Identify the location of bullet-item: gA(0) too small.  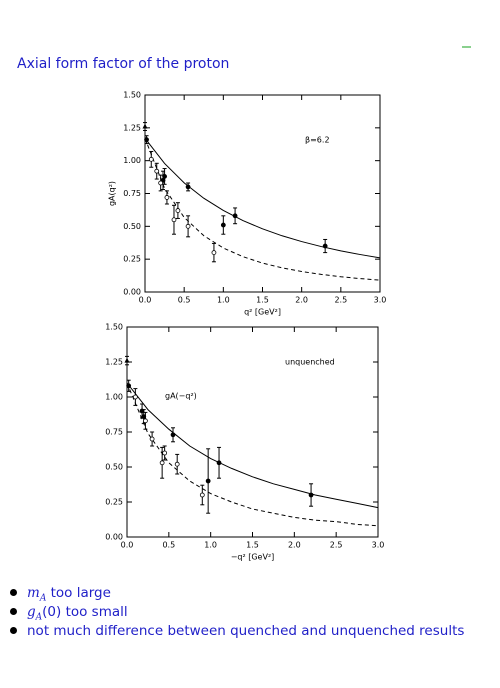
(236, 613).